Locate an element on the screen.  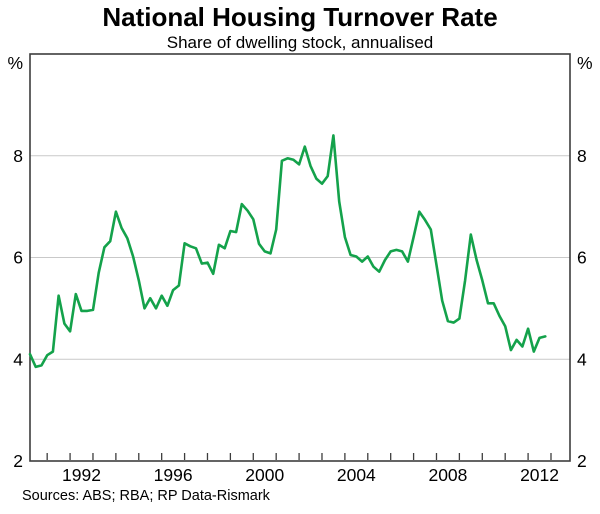
y-unit-label-right: % is located at coordinates (585, 63).